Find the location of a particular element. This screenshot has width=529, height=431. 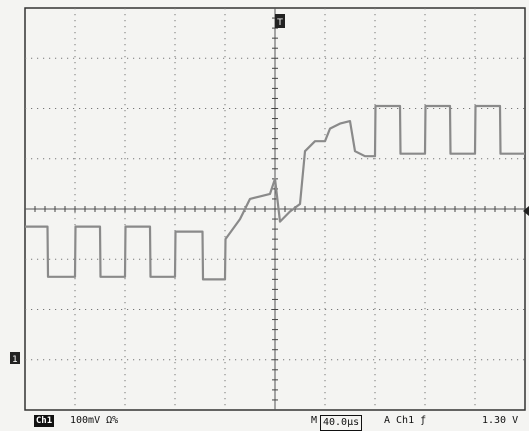

vertical-scale: 100mV Ω% is located at coordinates (94, 420).